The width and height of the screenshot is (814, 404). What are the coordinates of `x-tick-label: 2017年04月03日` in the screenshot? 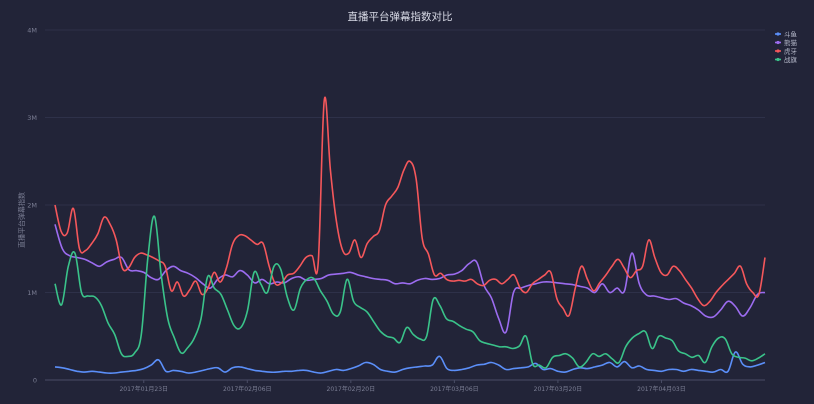 It's located at (661, 389).